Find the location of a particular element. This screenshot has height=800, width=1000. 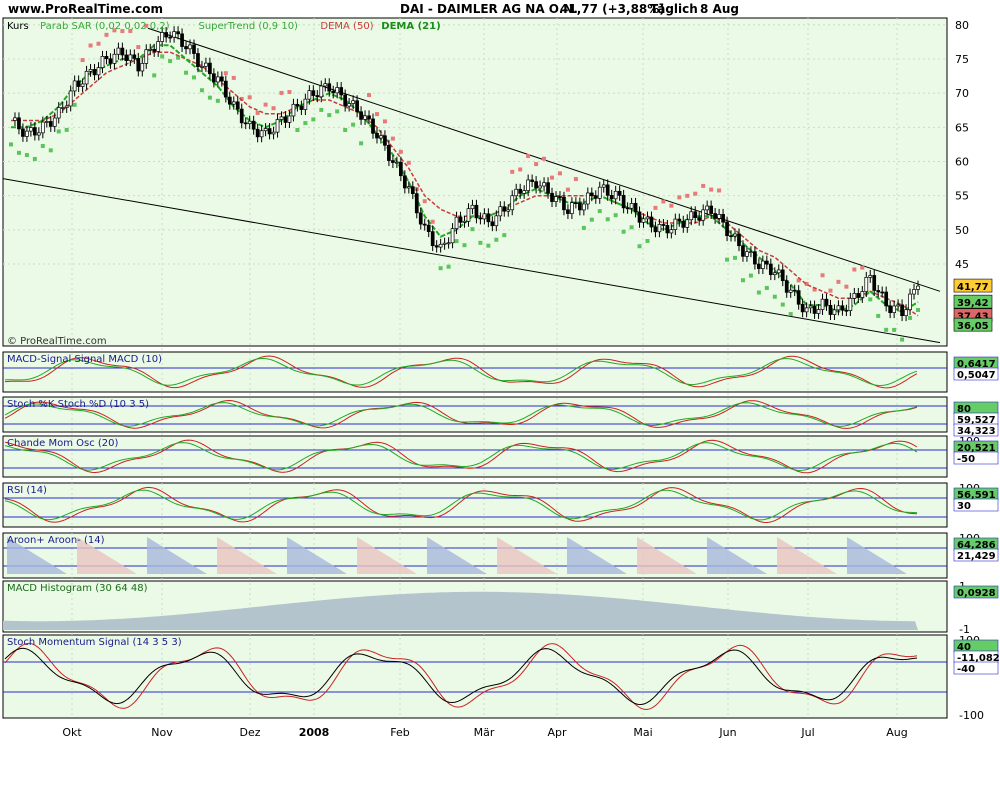

x-tick-label: Feb is located at coordinates (399, 732).